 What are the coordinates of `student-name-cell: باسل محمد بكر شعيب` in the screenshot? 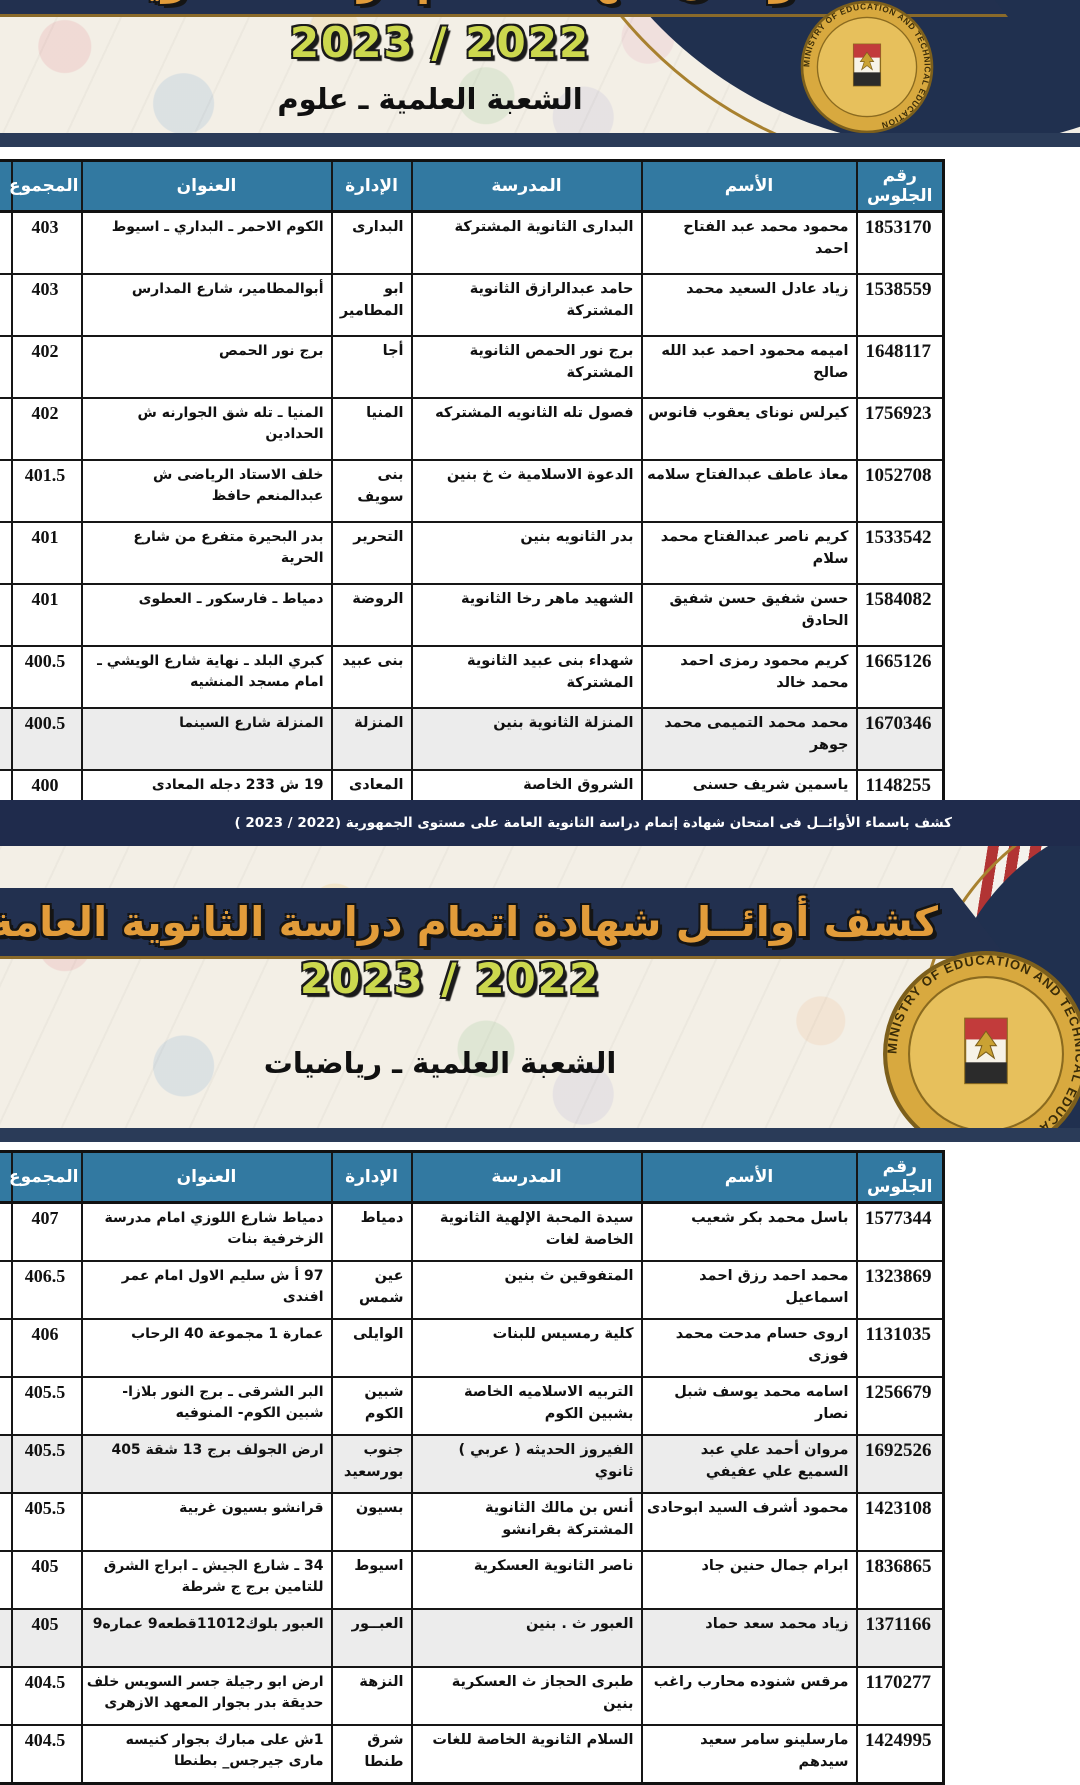 It's located at (749, 1231).